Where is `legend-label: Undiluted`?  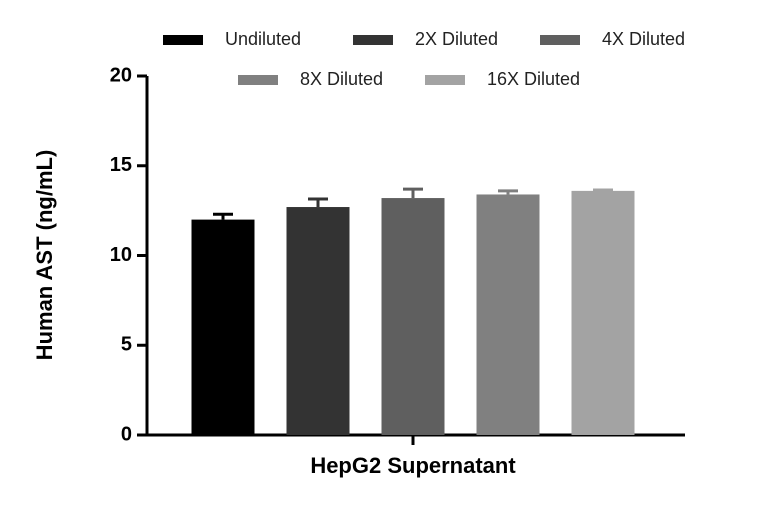
legend-label: Undiluted is located at coordinates (263, 39).